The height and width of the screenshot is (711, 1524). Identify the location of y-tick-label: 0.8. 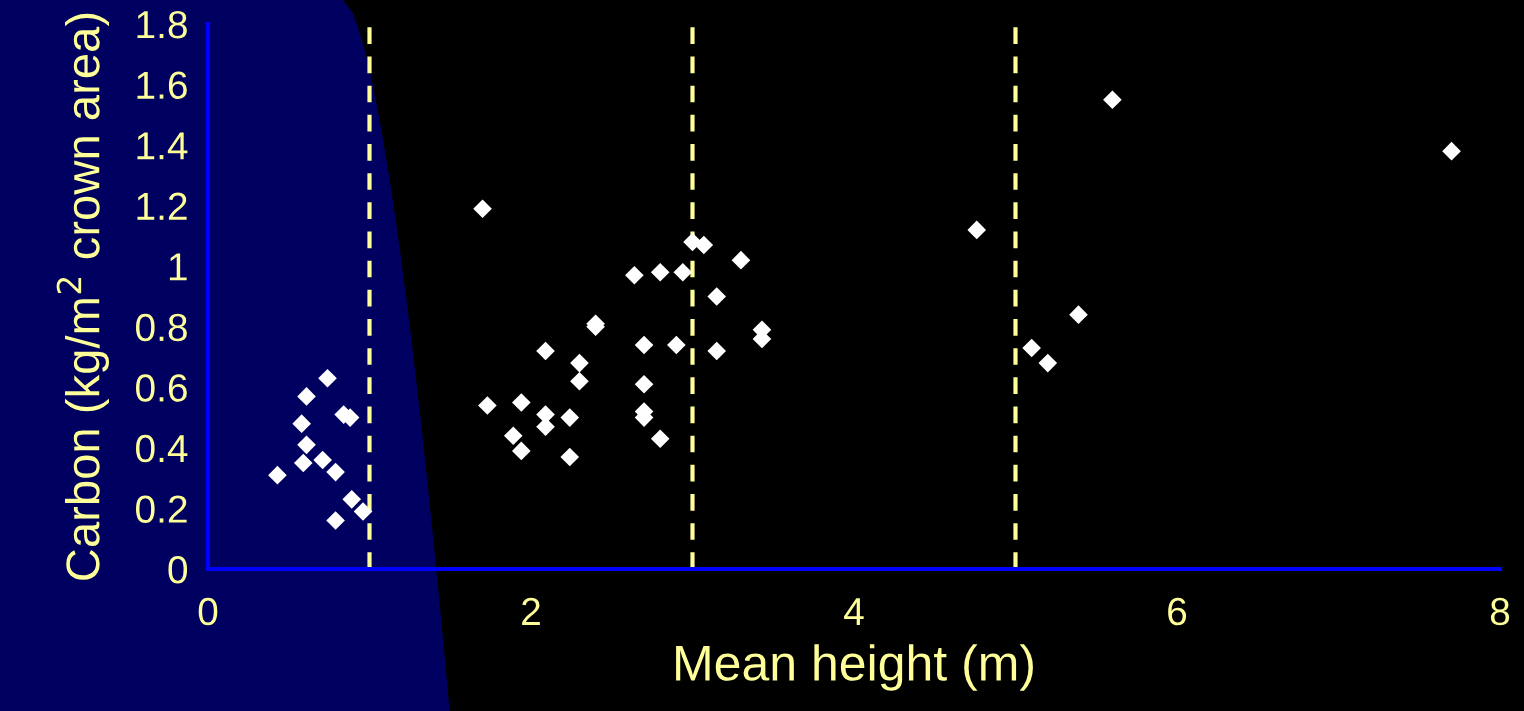
(161, 327).